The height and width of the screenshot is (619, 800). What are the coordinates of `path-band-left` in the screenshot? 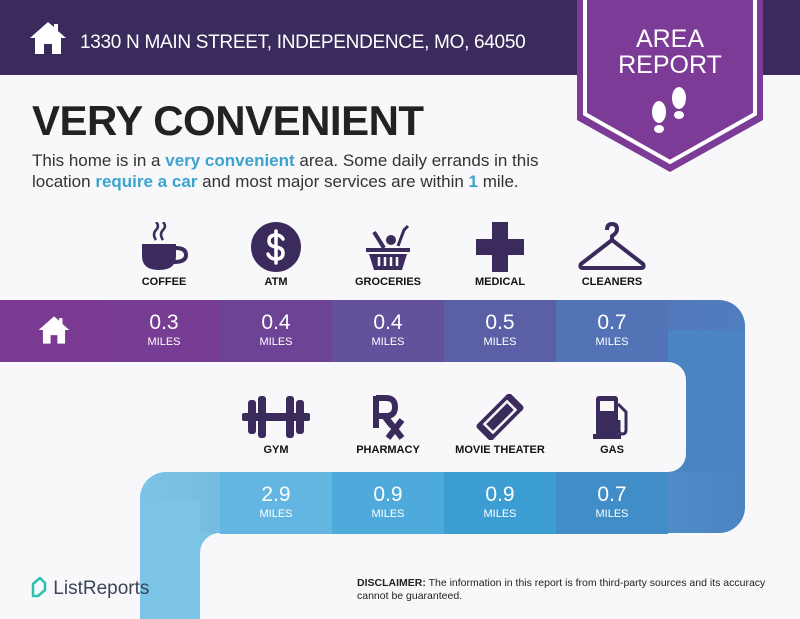 It's located at (170, 559).